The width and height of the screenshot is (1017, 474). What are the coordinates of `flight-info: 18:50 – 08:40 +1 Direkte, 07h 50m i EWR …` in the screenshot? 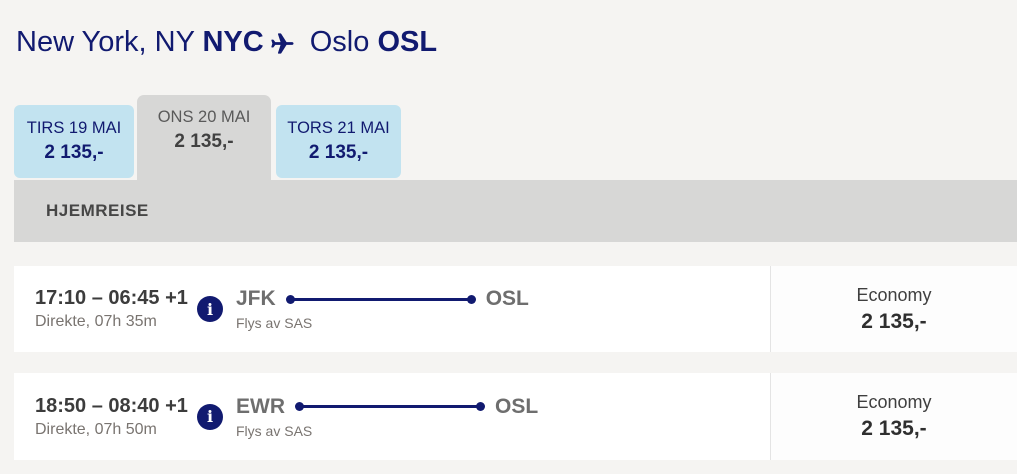 It's located at (392, 416).